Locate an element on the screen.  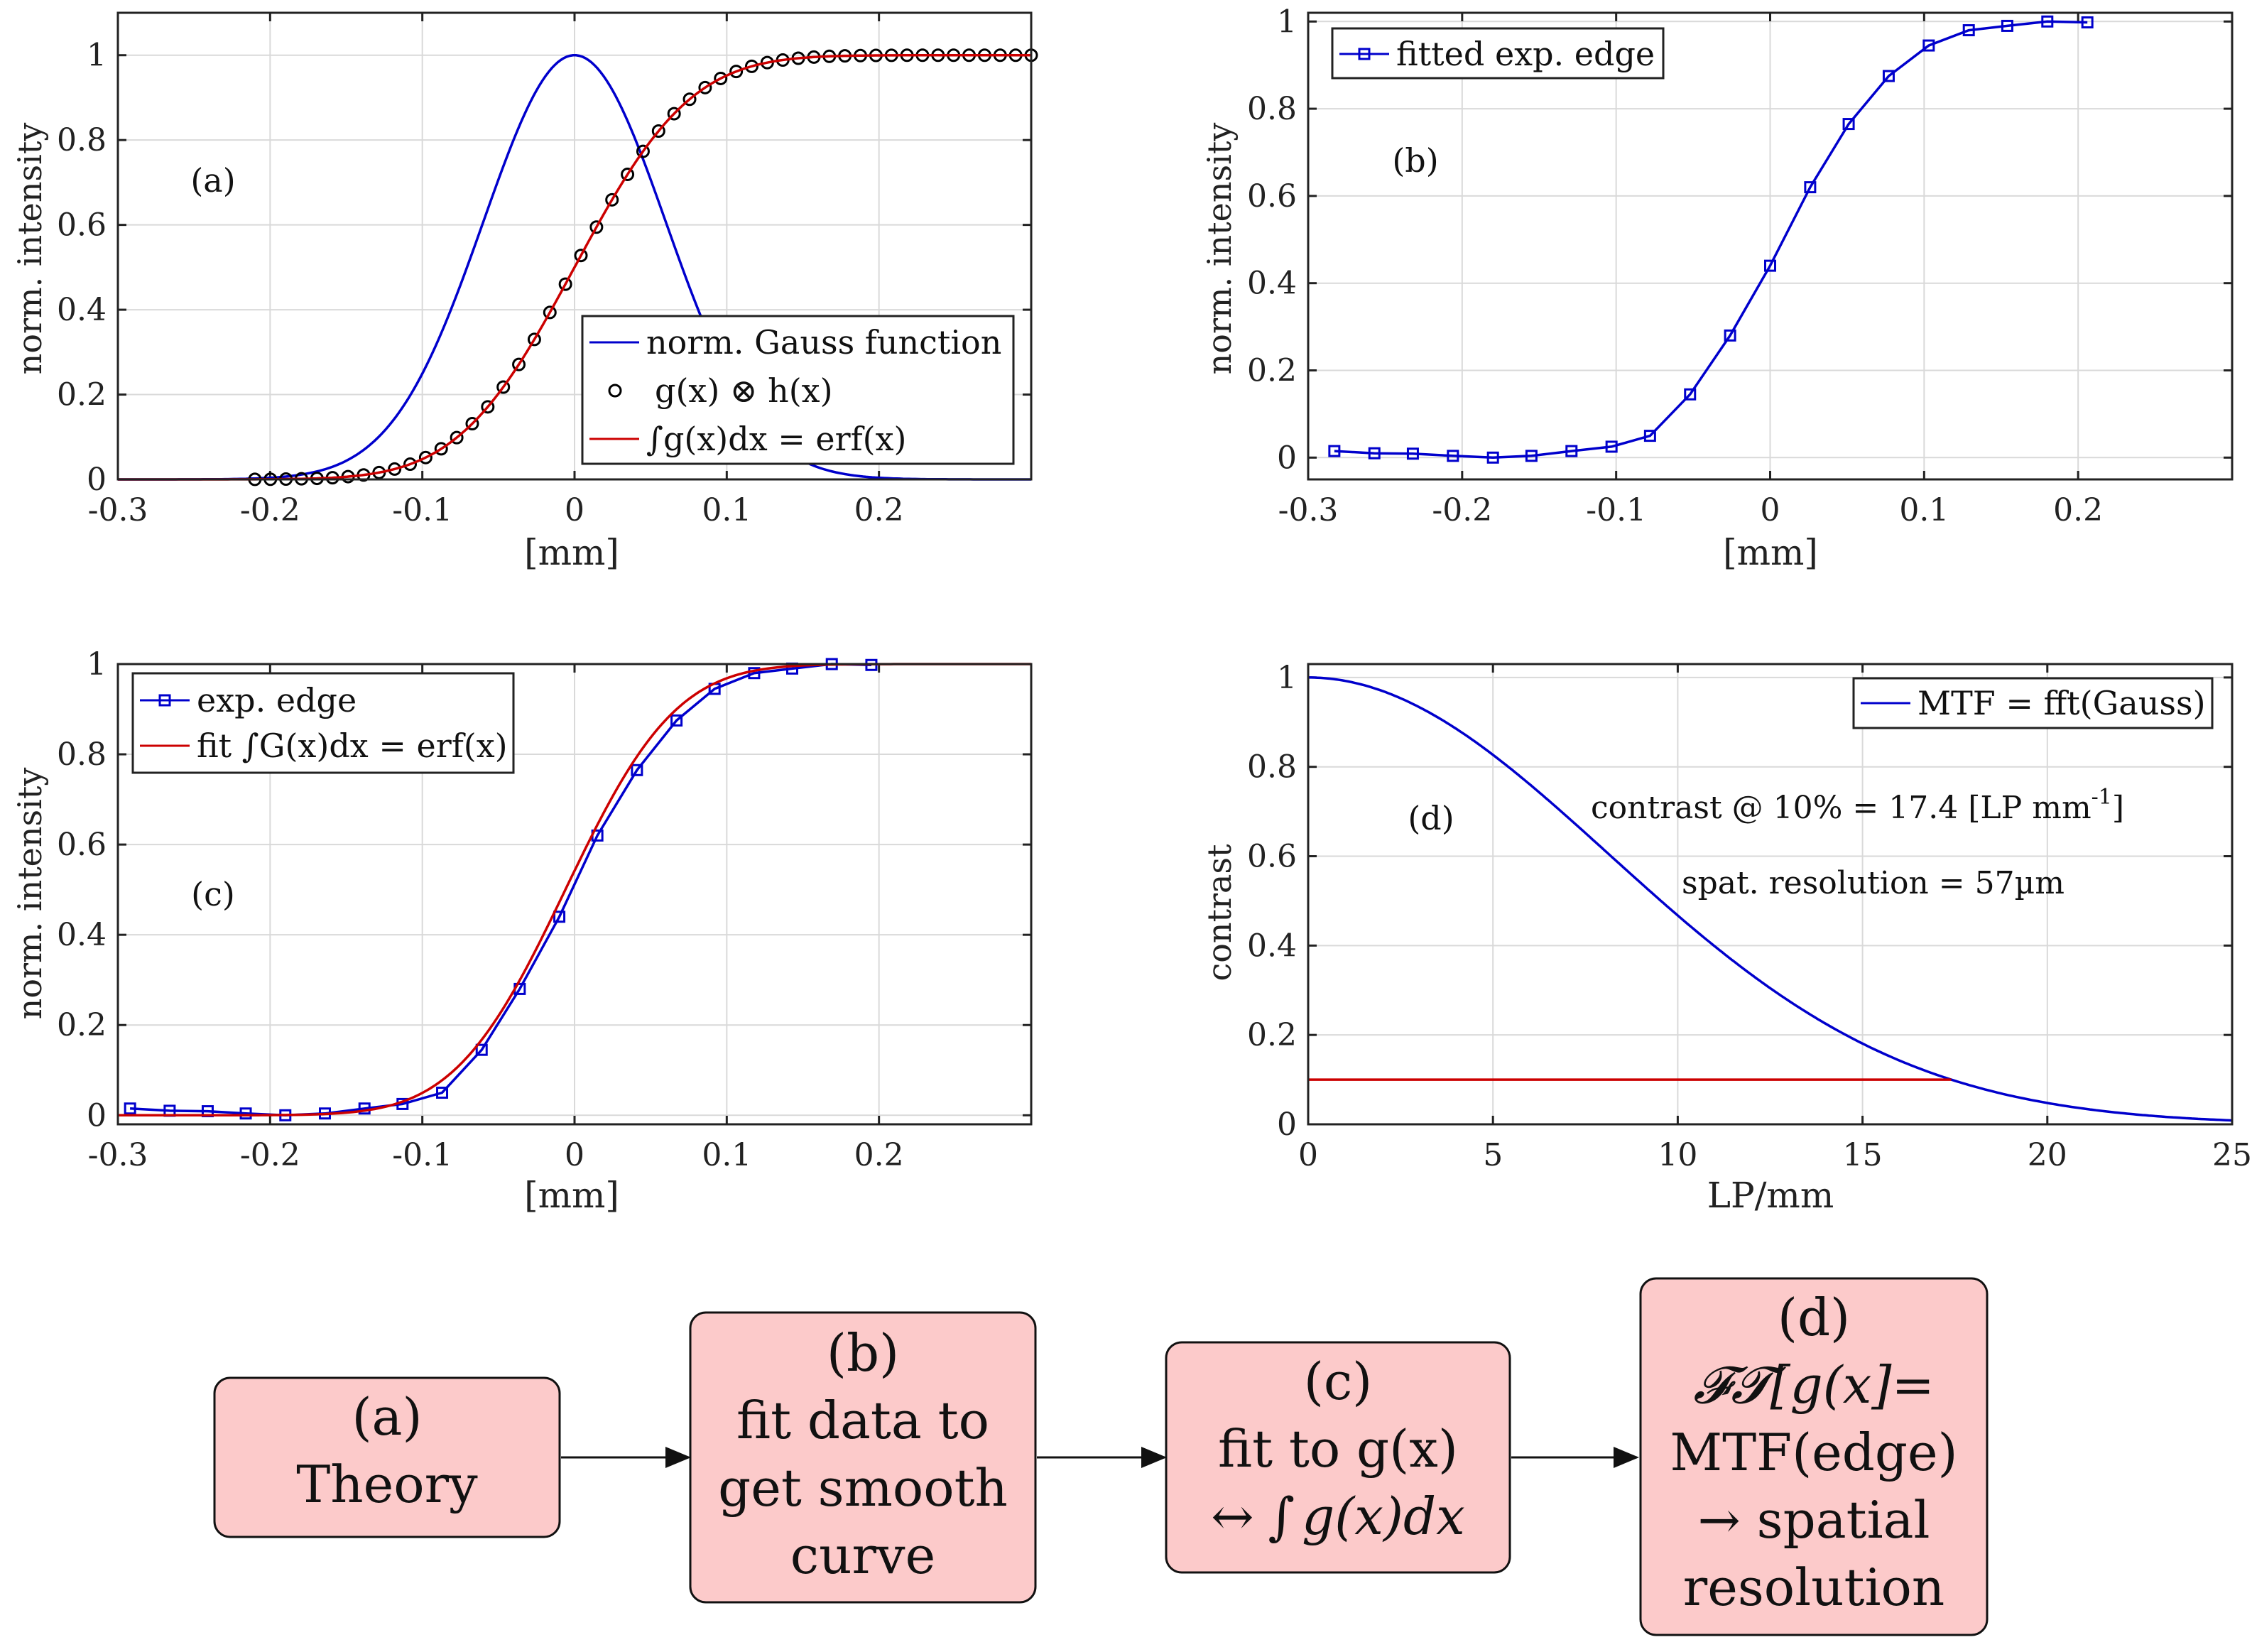
panel-a-axes-box is located at coordinates (574, 246).